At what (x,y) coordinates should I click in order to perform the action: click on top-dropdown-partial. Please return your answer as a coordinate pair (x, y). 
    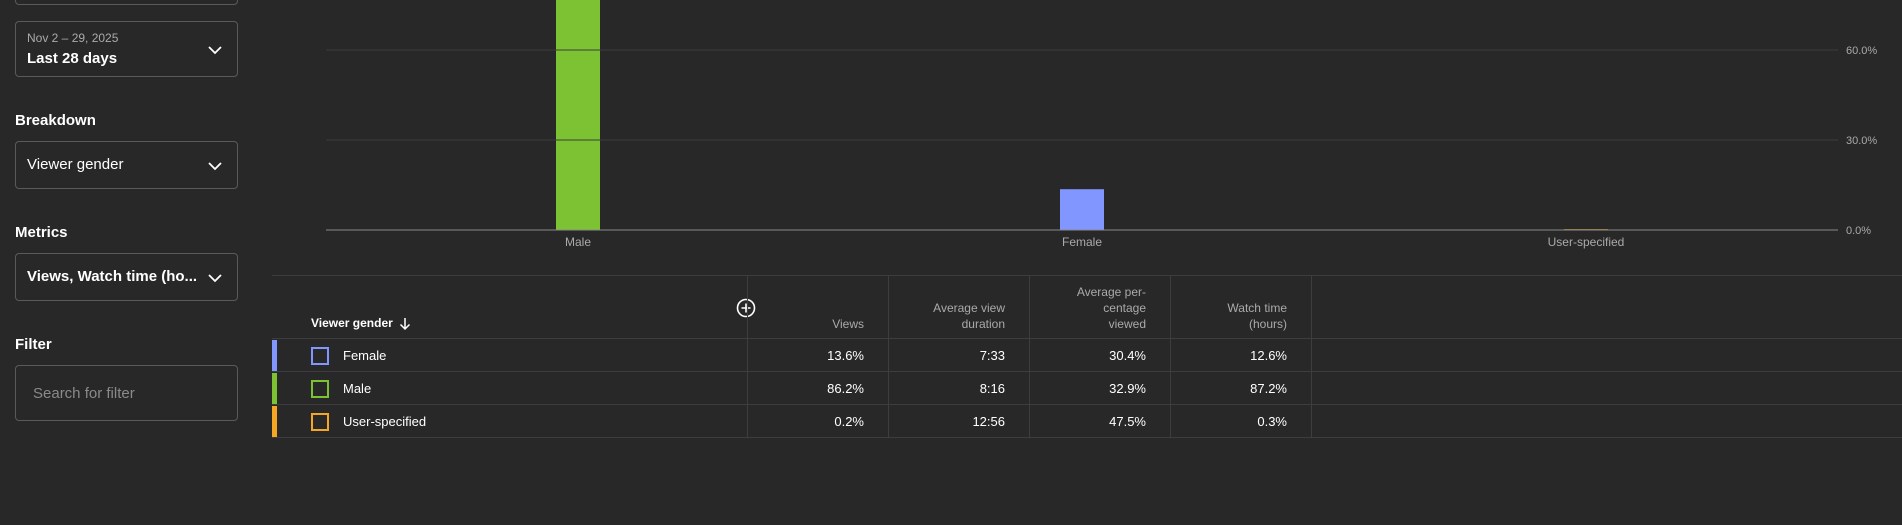
    Looking at the image, I should click on (126, 2).